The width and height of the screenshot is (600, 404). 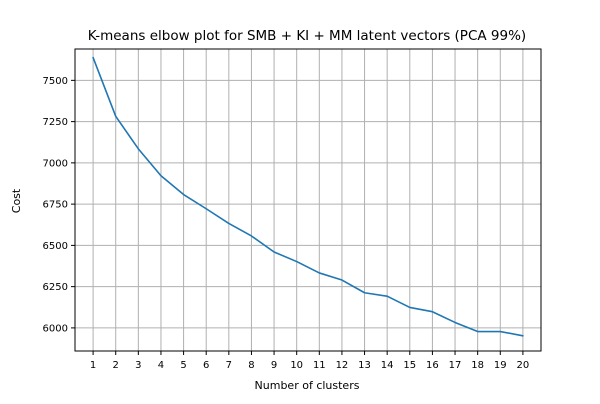 I want to click on x-axis-ticks: 1 2 3 4 5 6 7 8 9 10 11 12 13 14 15 16 17 18 19 20, so click(x=309, y=361).